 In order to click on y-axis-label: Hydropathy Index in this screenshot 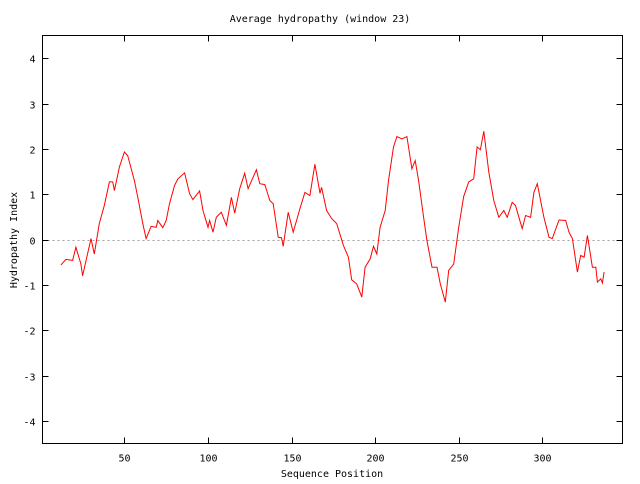, I will do `click(14, 240)`.